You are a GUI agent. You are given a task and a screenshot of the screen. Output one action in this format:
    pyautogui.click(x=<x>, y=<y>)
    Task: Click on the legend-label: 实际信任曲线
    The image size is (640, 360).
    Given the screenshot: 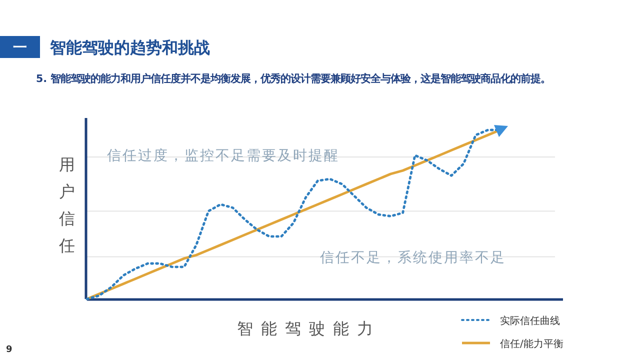 What is the action you would take?
    pyautogui.click(x=530, y=321)
    